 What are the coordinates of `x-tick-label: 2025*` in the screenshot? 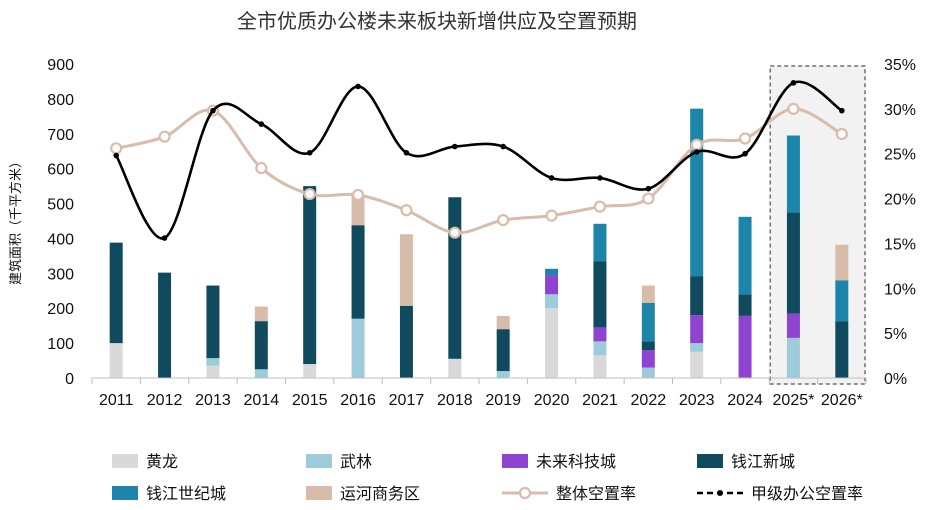 It's located at (794, 400).